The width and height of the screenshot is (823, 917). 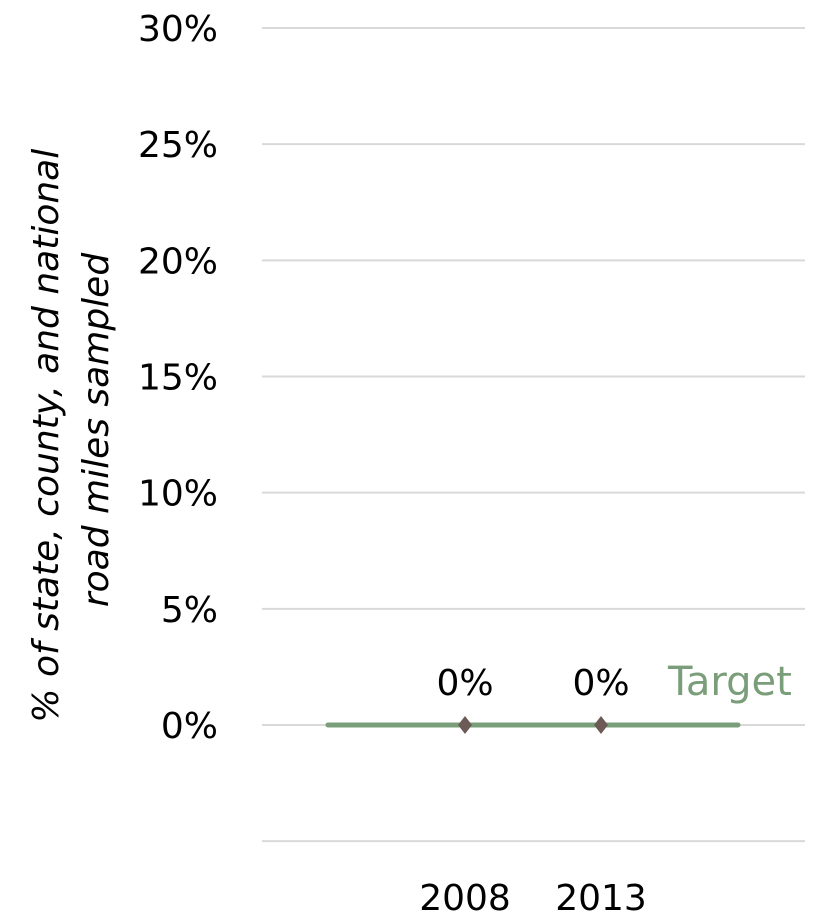 I want to click on y-tick-label: 10%, so click(x=178, y=494).